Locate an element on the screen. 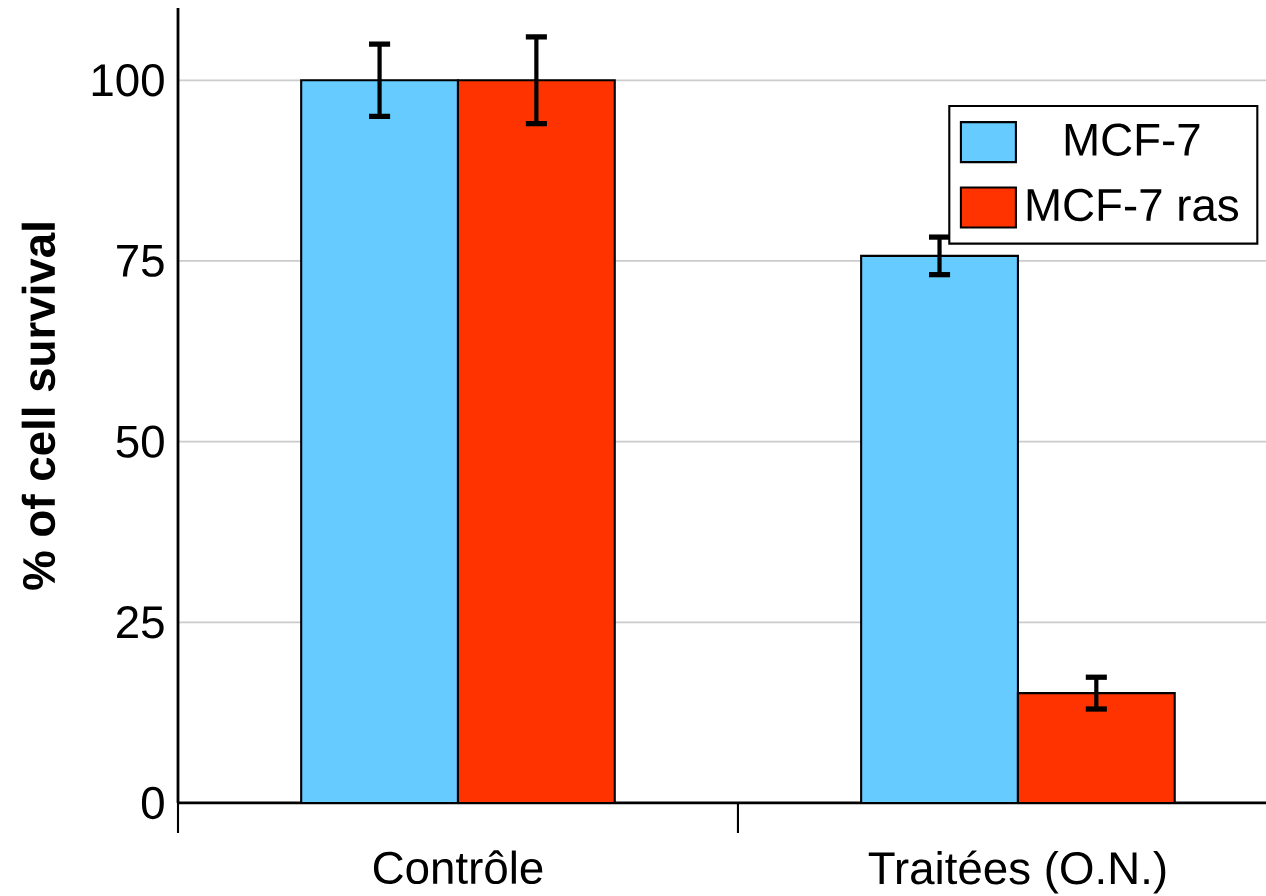  legend-label: MCF-7 ras is located at coordinates (1133, 205).